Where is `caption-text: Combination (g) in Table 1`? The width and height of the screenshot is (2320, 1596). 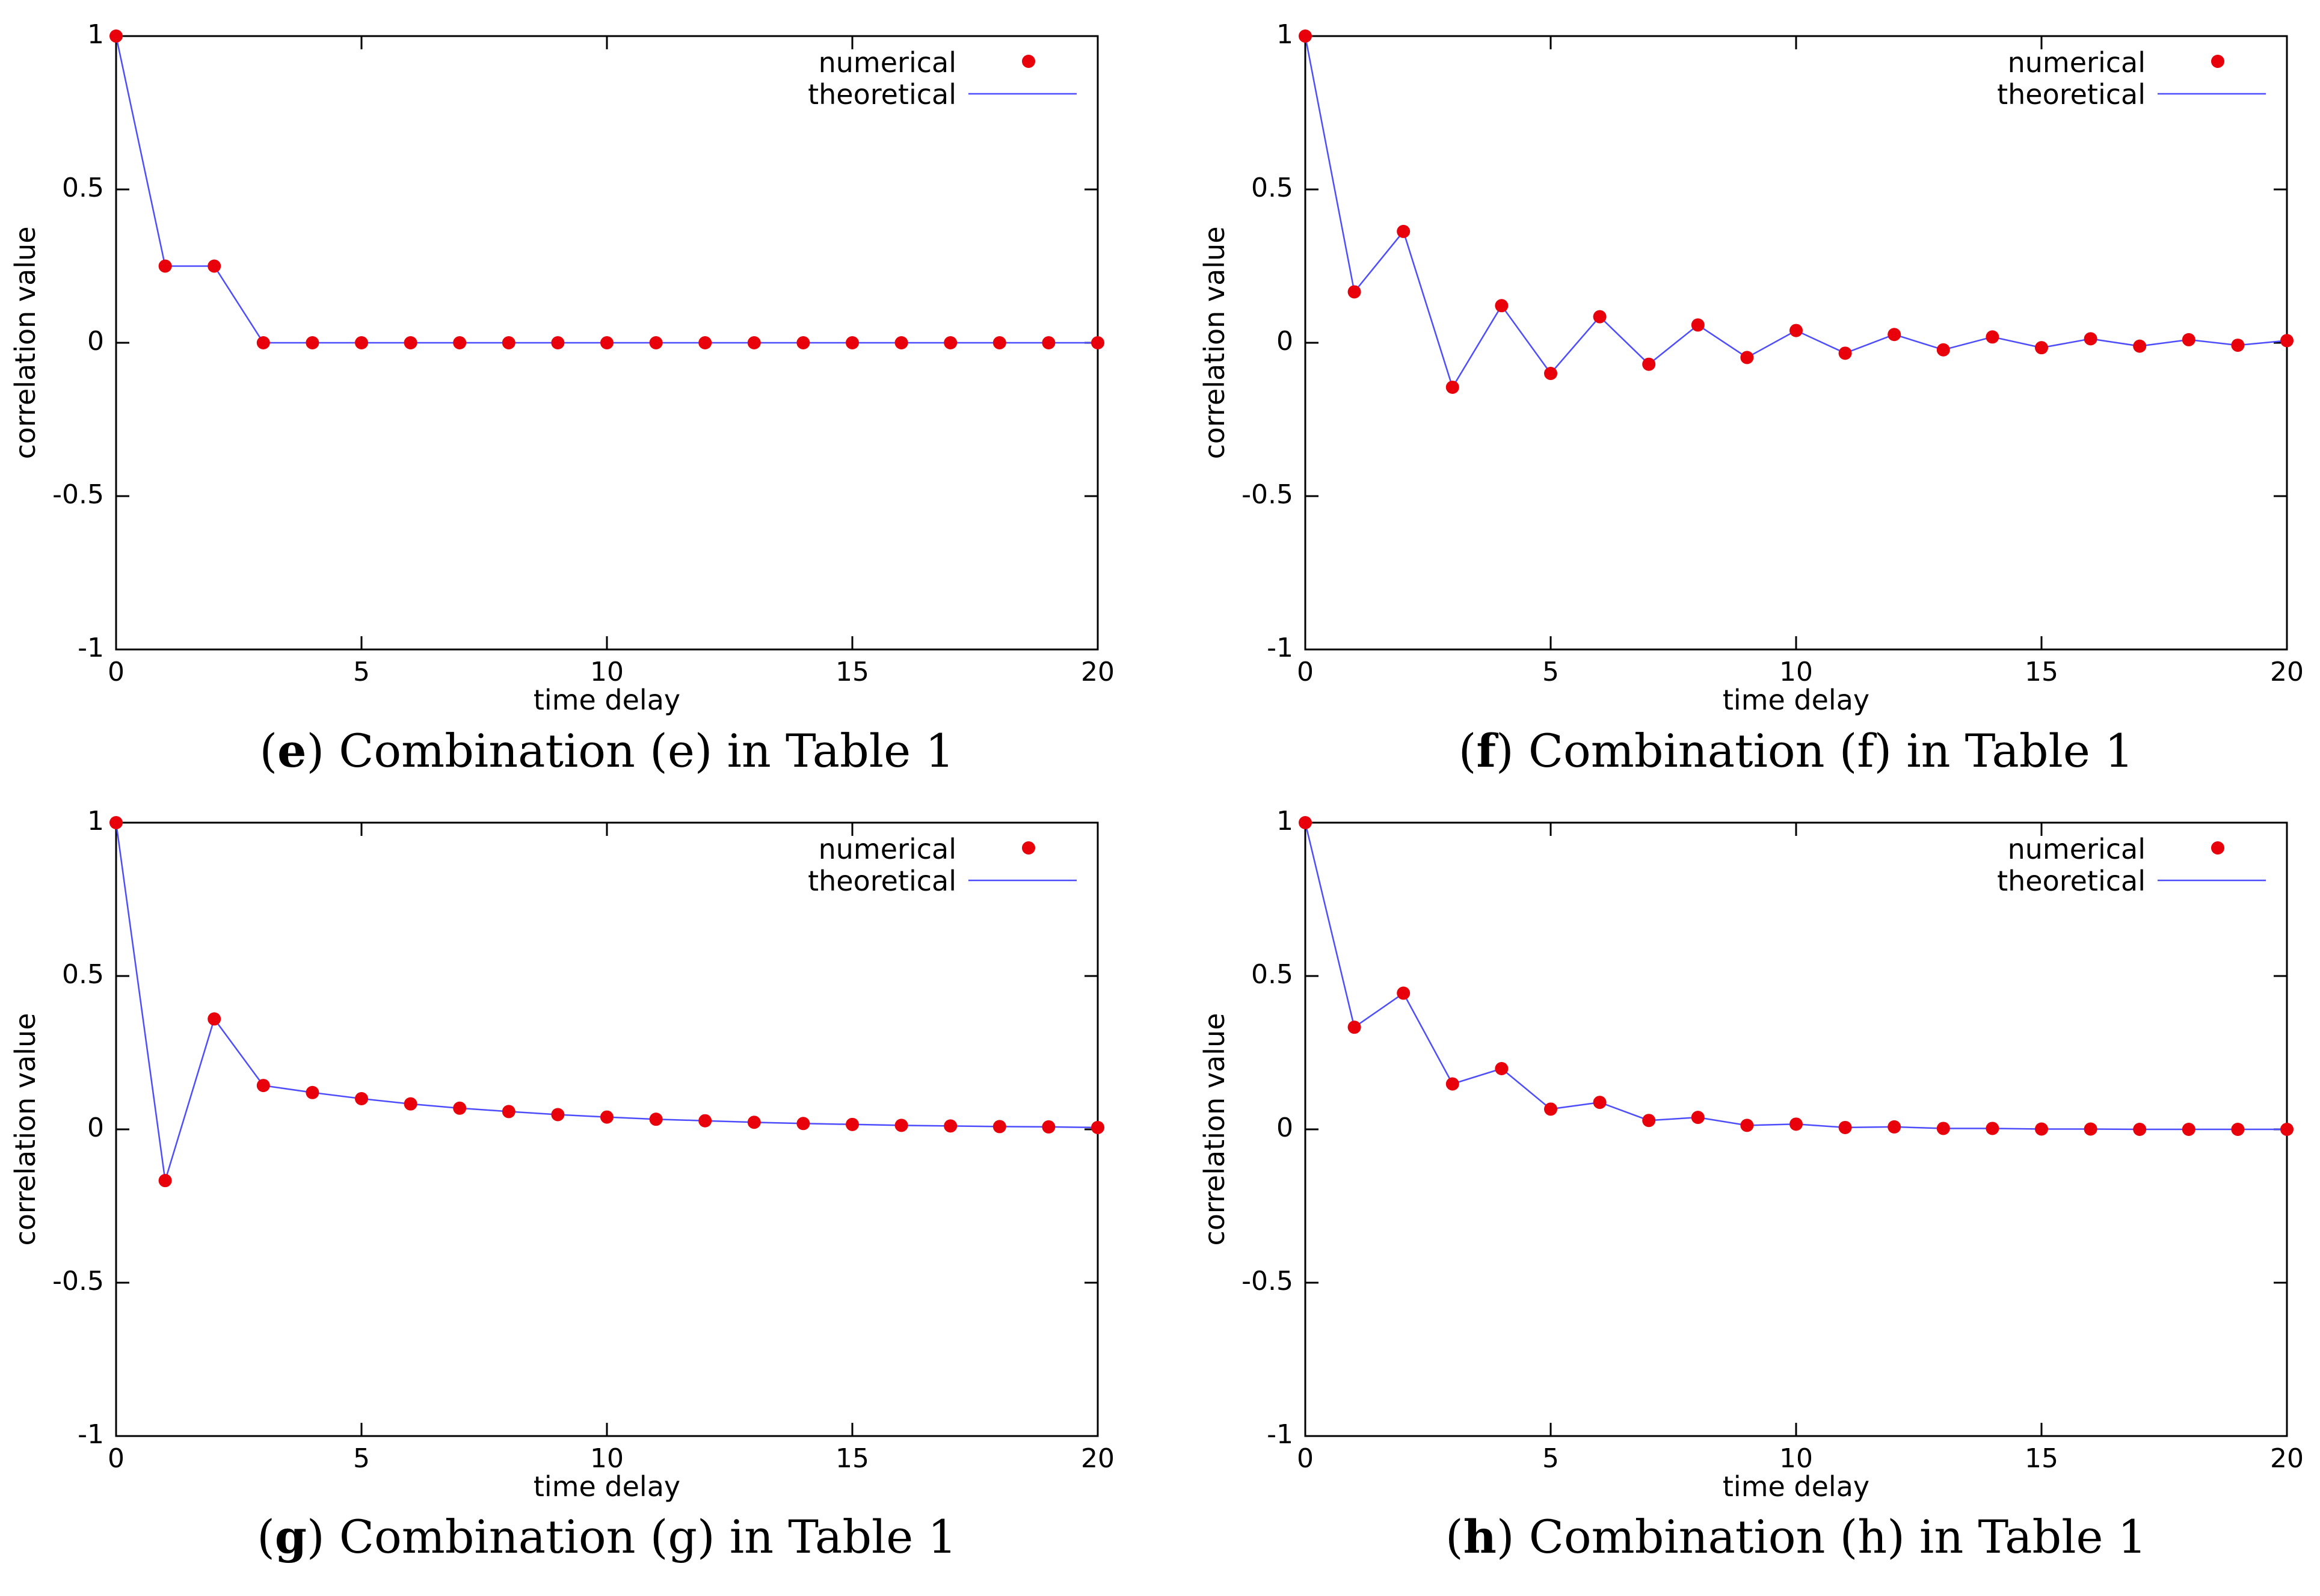
caption-text: Combination (g) in Table 1 is located at coordinates (648, 1537).